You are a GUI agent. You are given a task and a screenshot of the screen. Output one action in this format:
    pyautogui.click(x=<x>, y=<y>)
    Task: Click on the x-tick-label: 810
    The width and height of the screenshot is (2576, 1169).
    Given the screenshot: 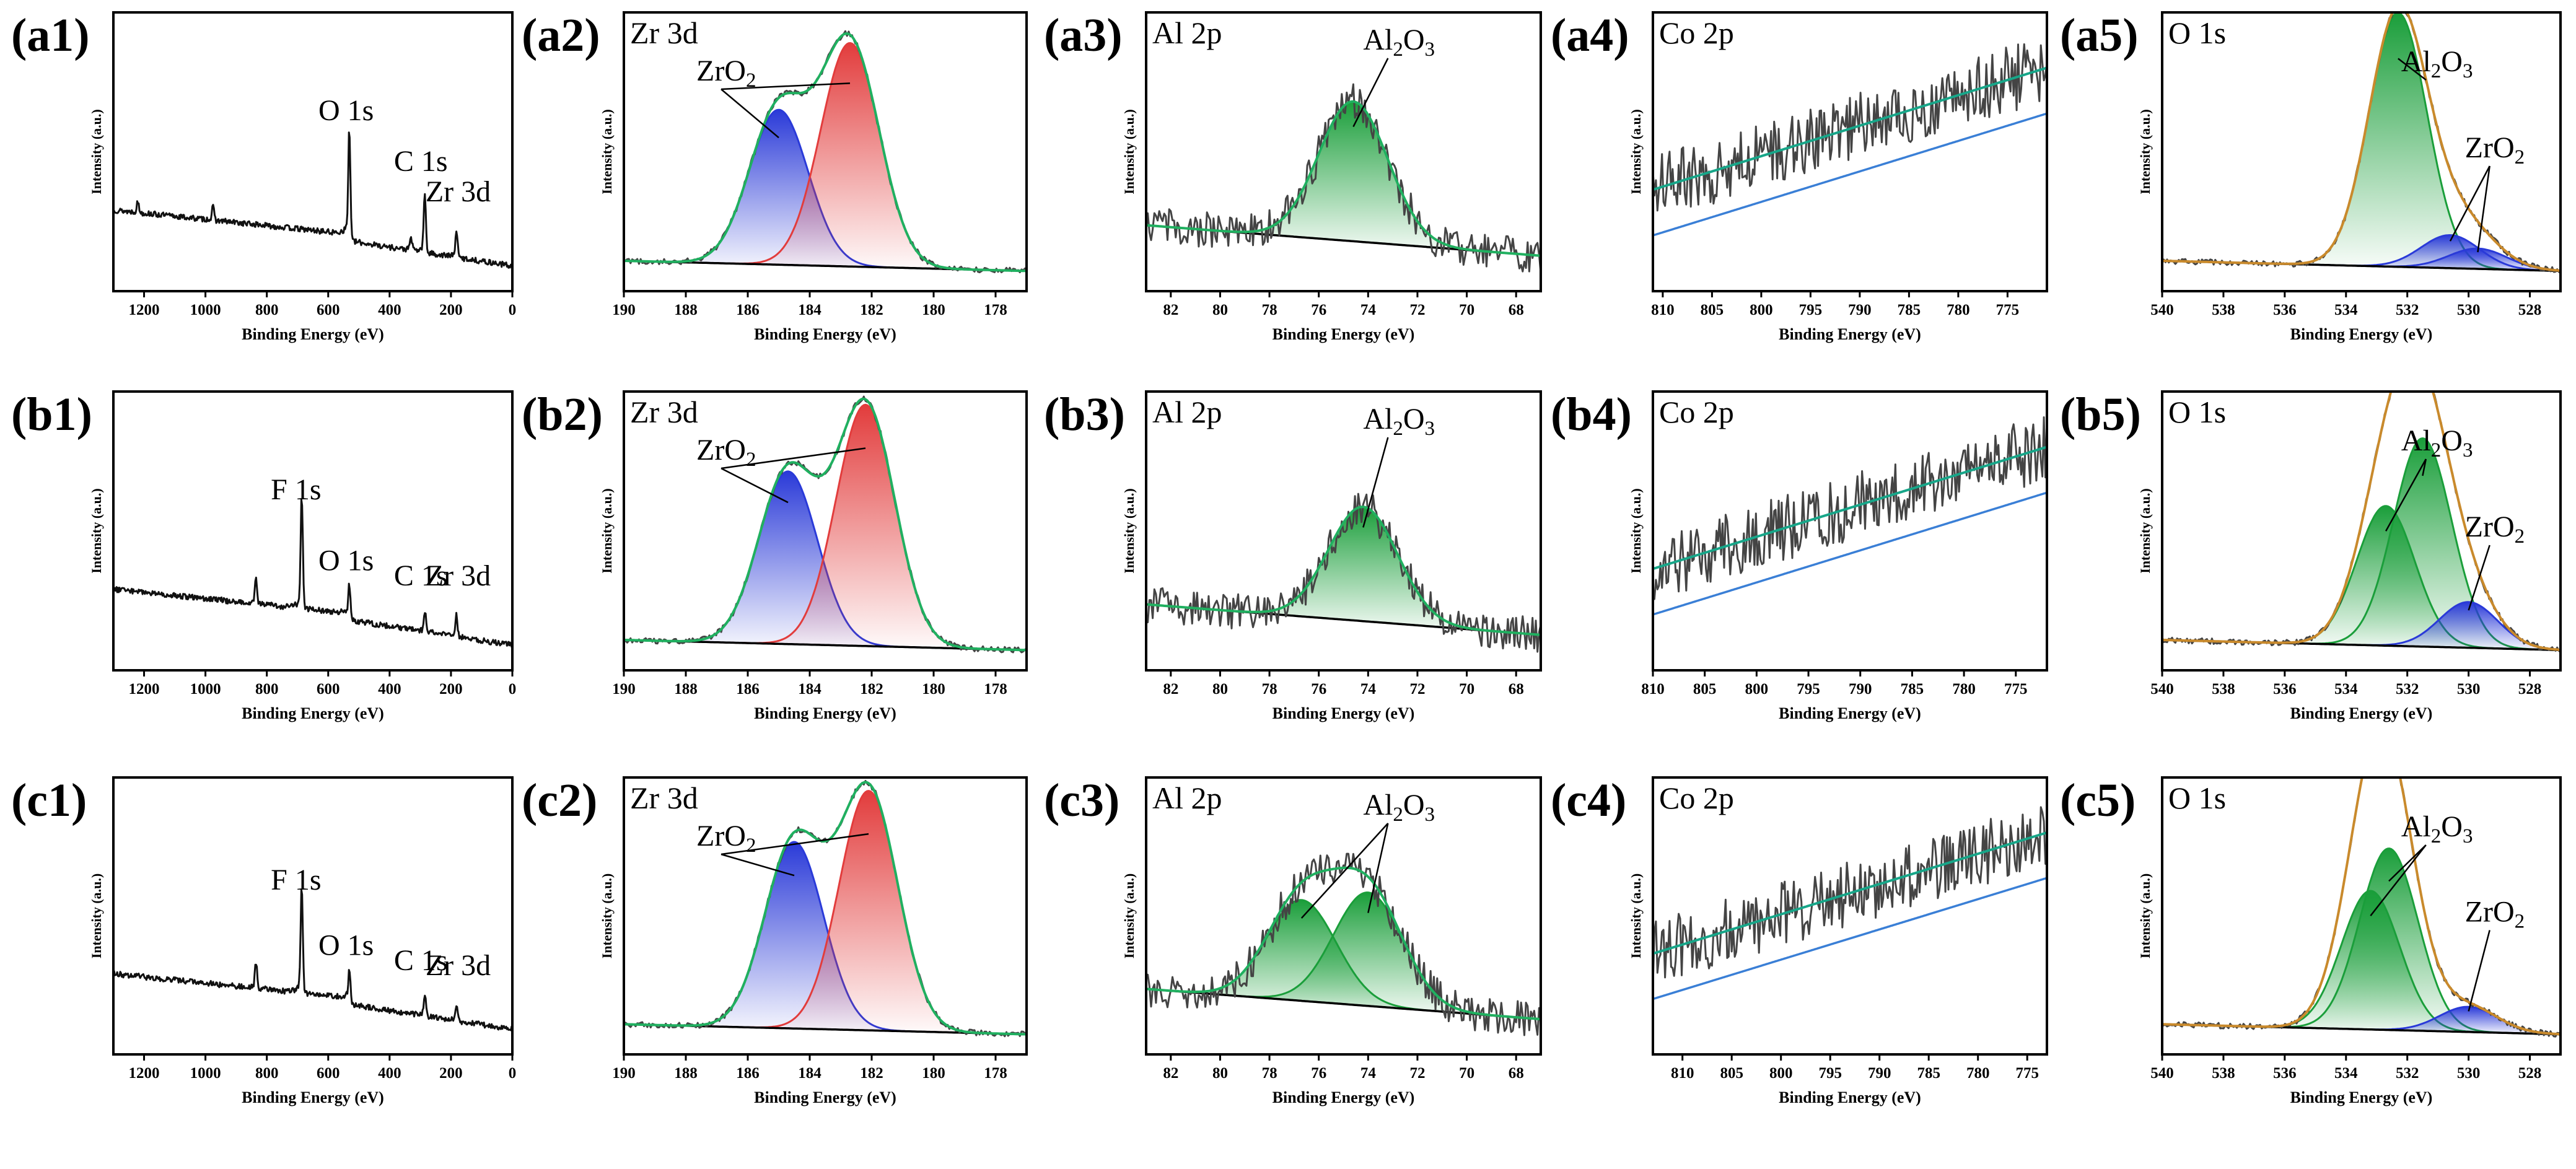 What is the action you would take?
    pyautogui.click(x=1663, y=310)
    